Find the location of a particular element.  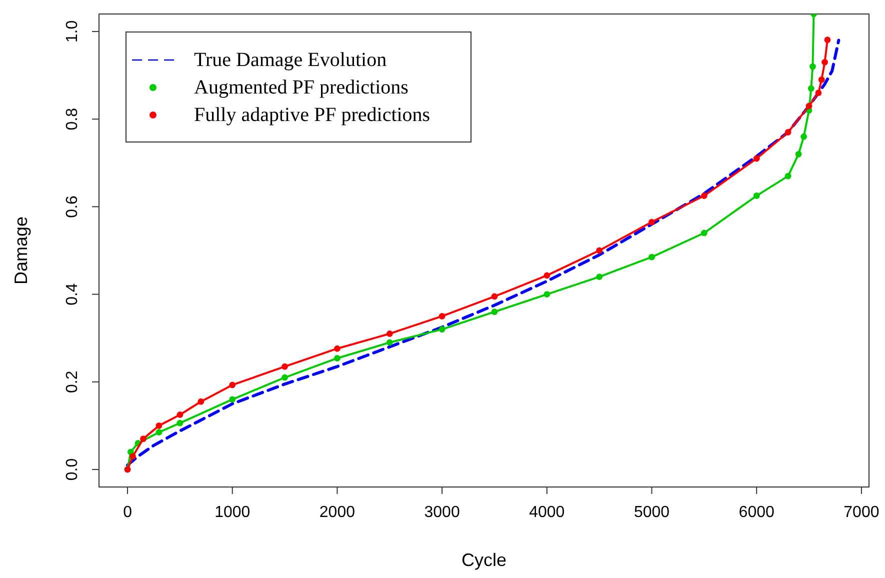

legend-label: Fully adaptive PF predictions is located at coordinates (312, 115).